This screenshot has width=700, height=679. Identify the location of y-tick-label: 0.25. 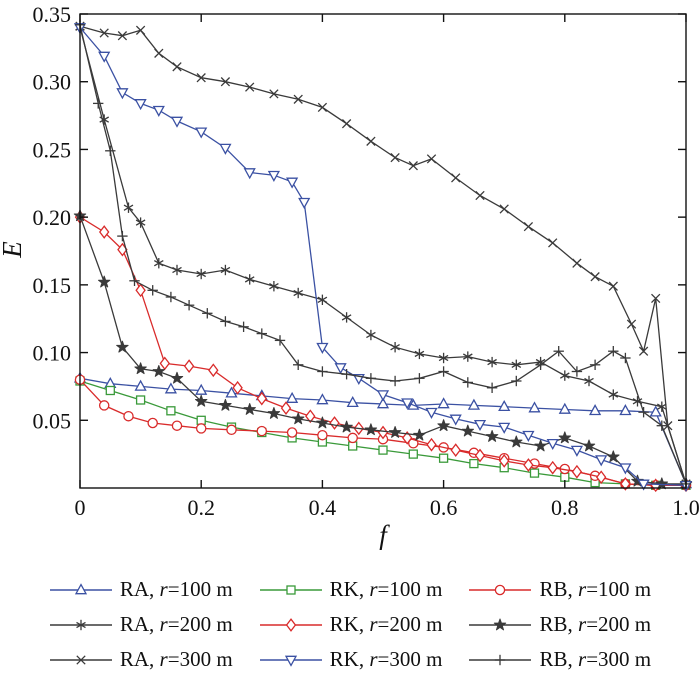
(52, 149).